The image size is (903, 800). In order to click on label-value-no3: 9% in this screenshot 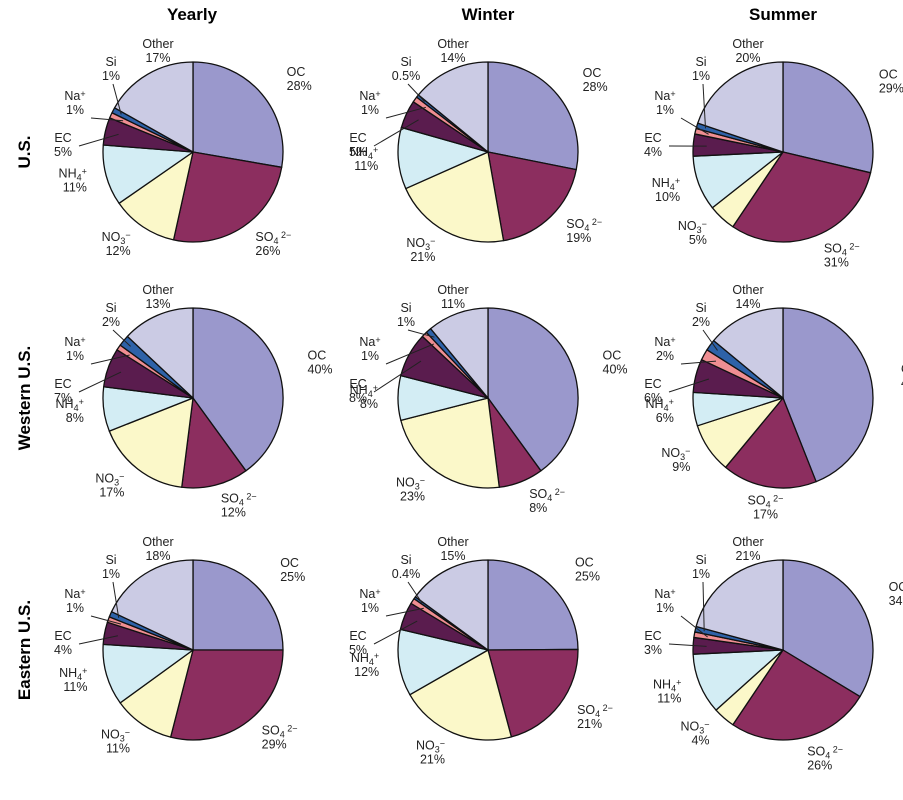, I will do `click(681, 467)`.